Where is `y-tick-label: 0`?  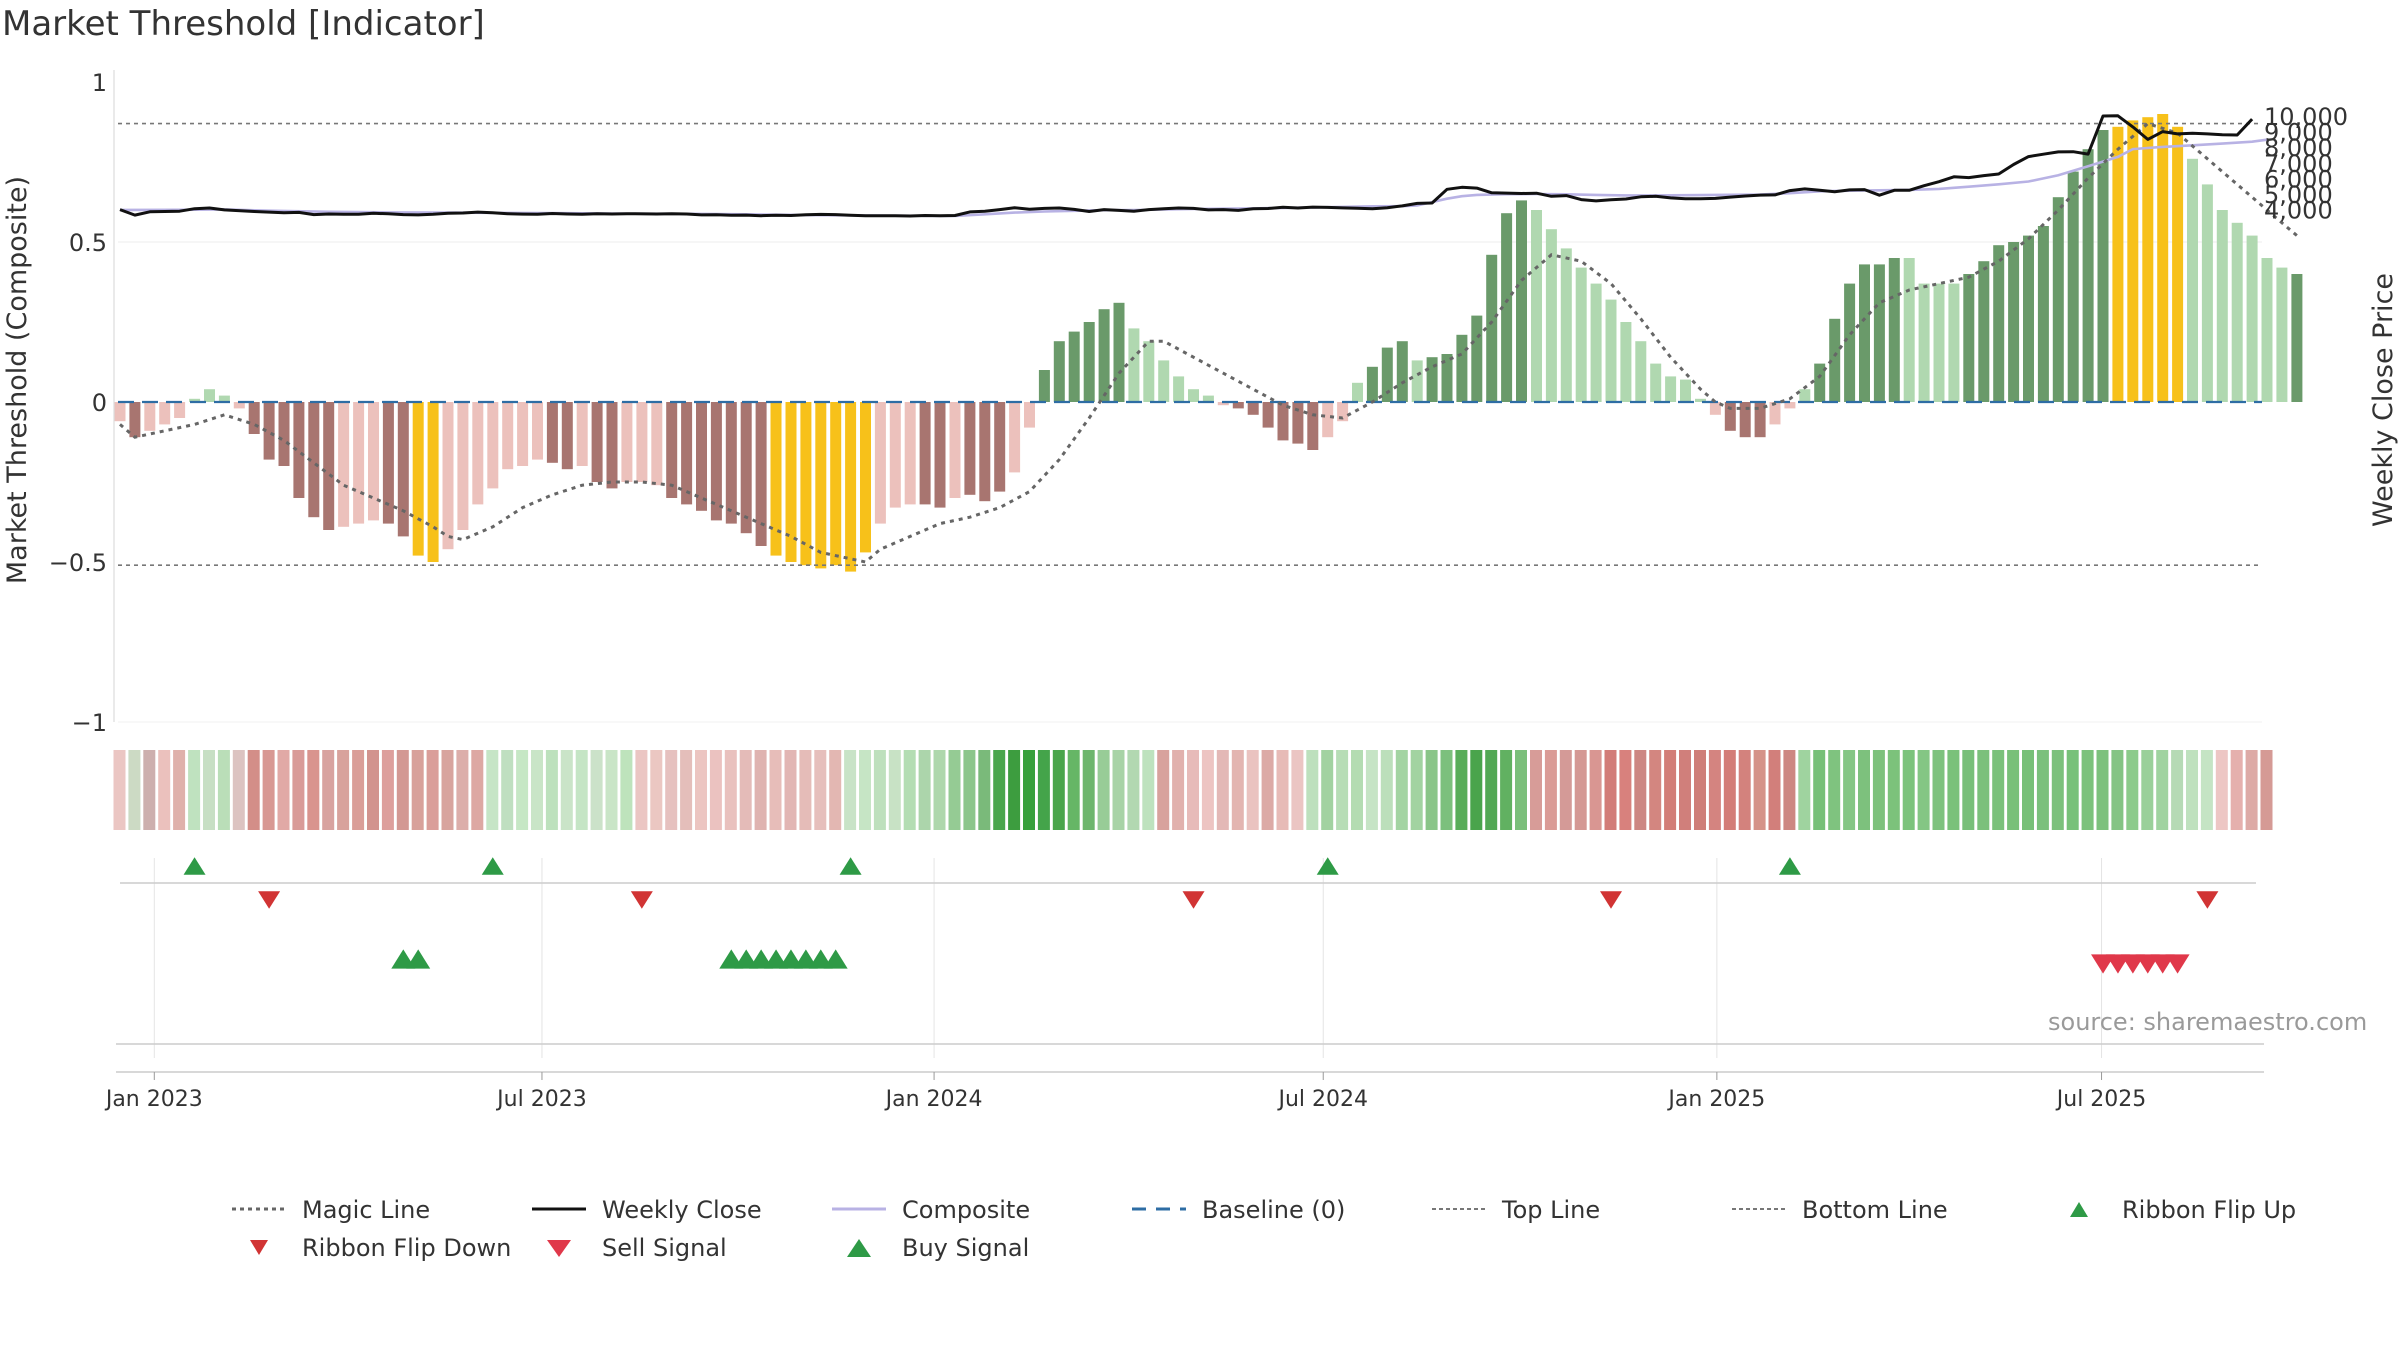 y-tick-label: 0 is located at coordinates (99, 403).